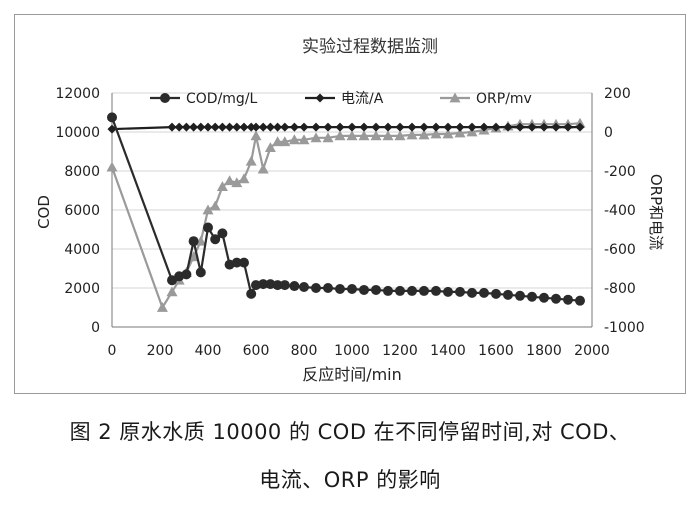 Image resolution: width=700 pixels, height=515 pixels. I want to click on y-tick-label-5: 10000, so click(77, 133).